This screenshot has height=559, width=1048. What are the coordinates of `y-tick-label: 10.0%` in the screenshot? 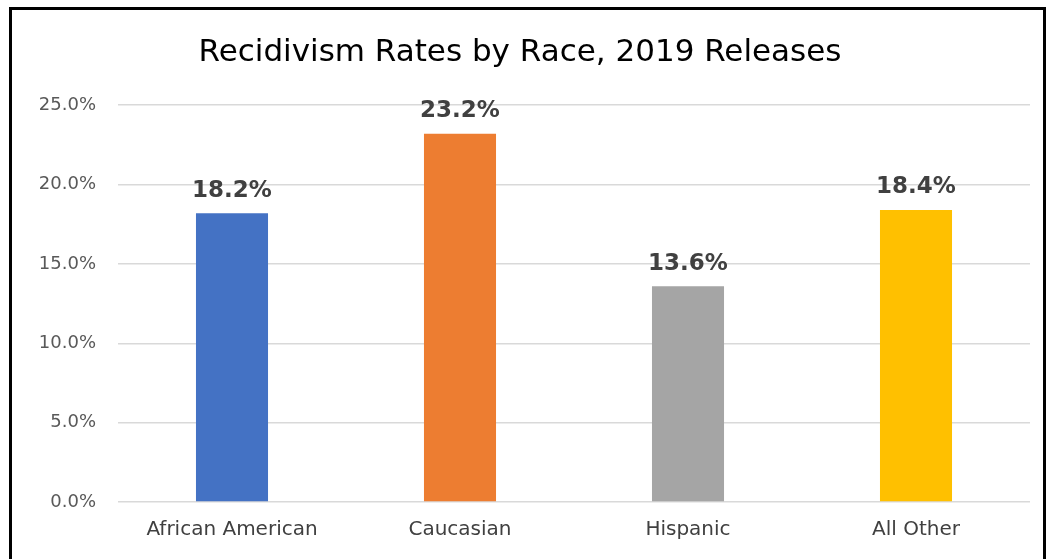 It's located at (67, 341).